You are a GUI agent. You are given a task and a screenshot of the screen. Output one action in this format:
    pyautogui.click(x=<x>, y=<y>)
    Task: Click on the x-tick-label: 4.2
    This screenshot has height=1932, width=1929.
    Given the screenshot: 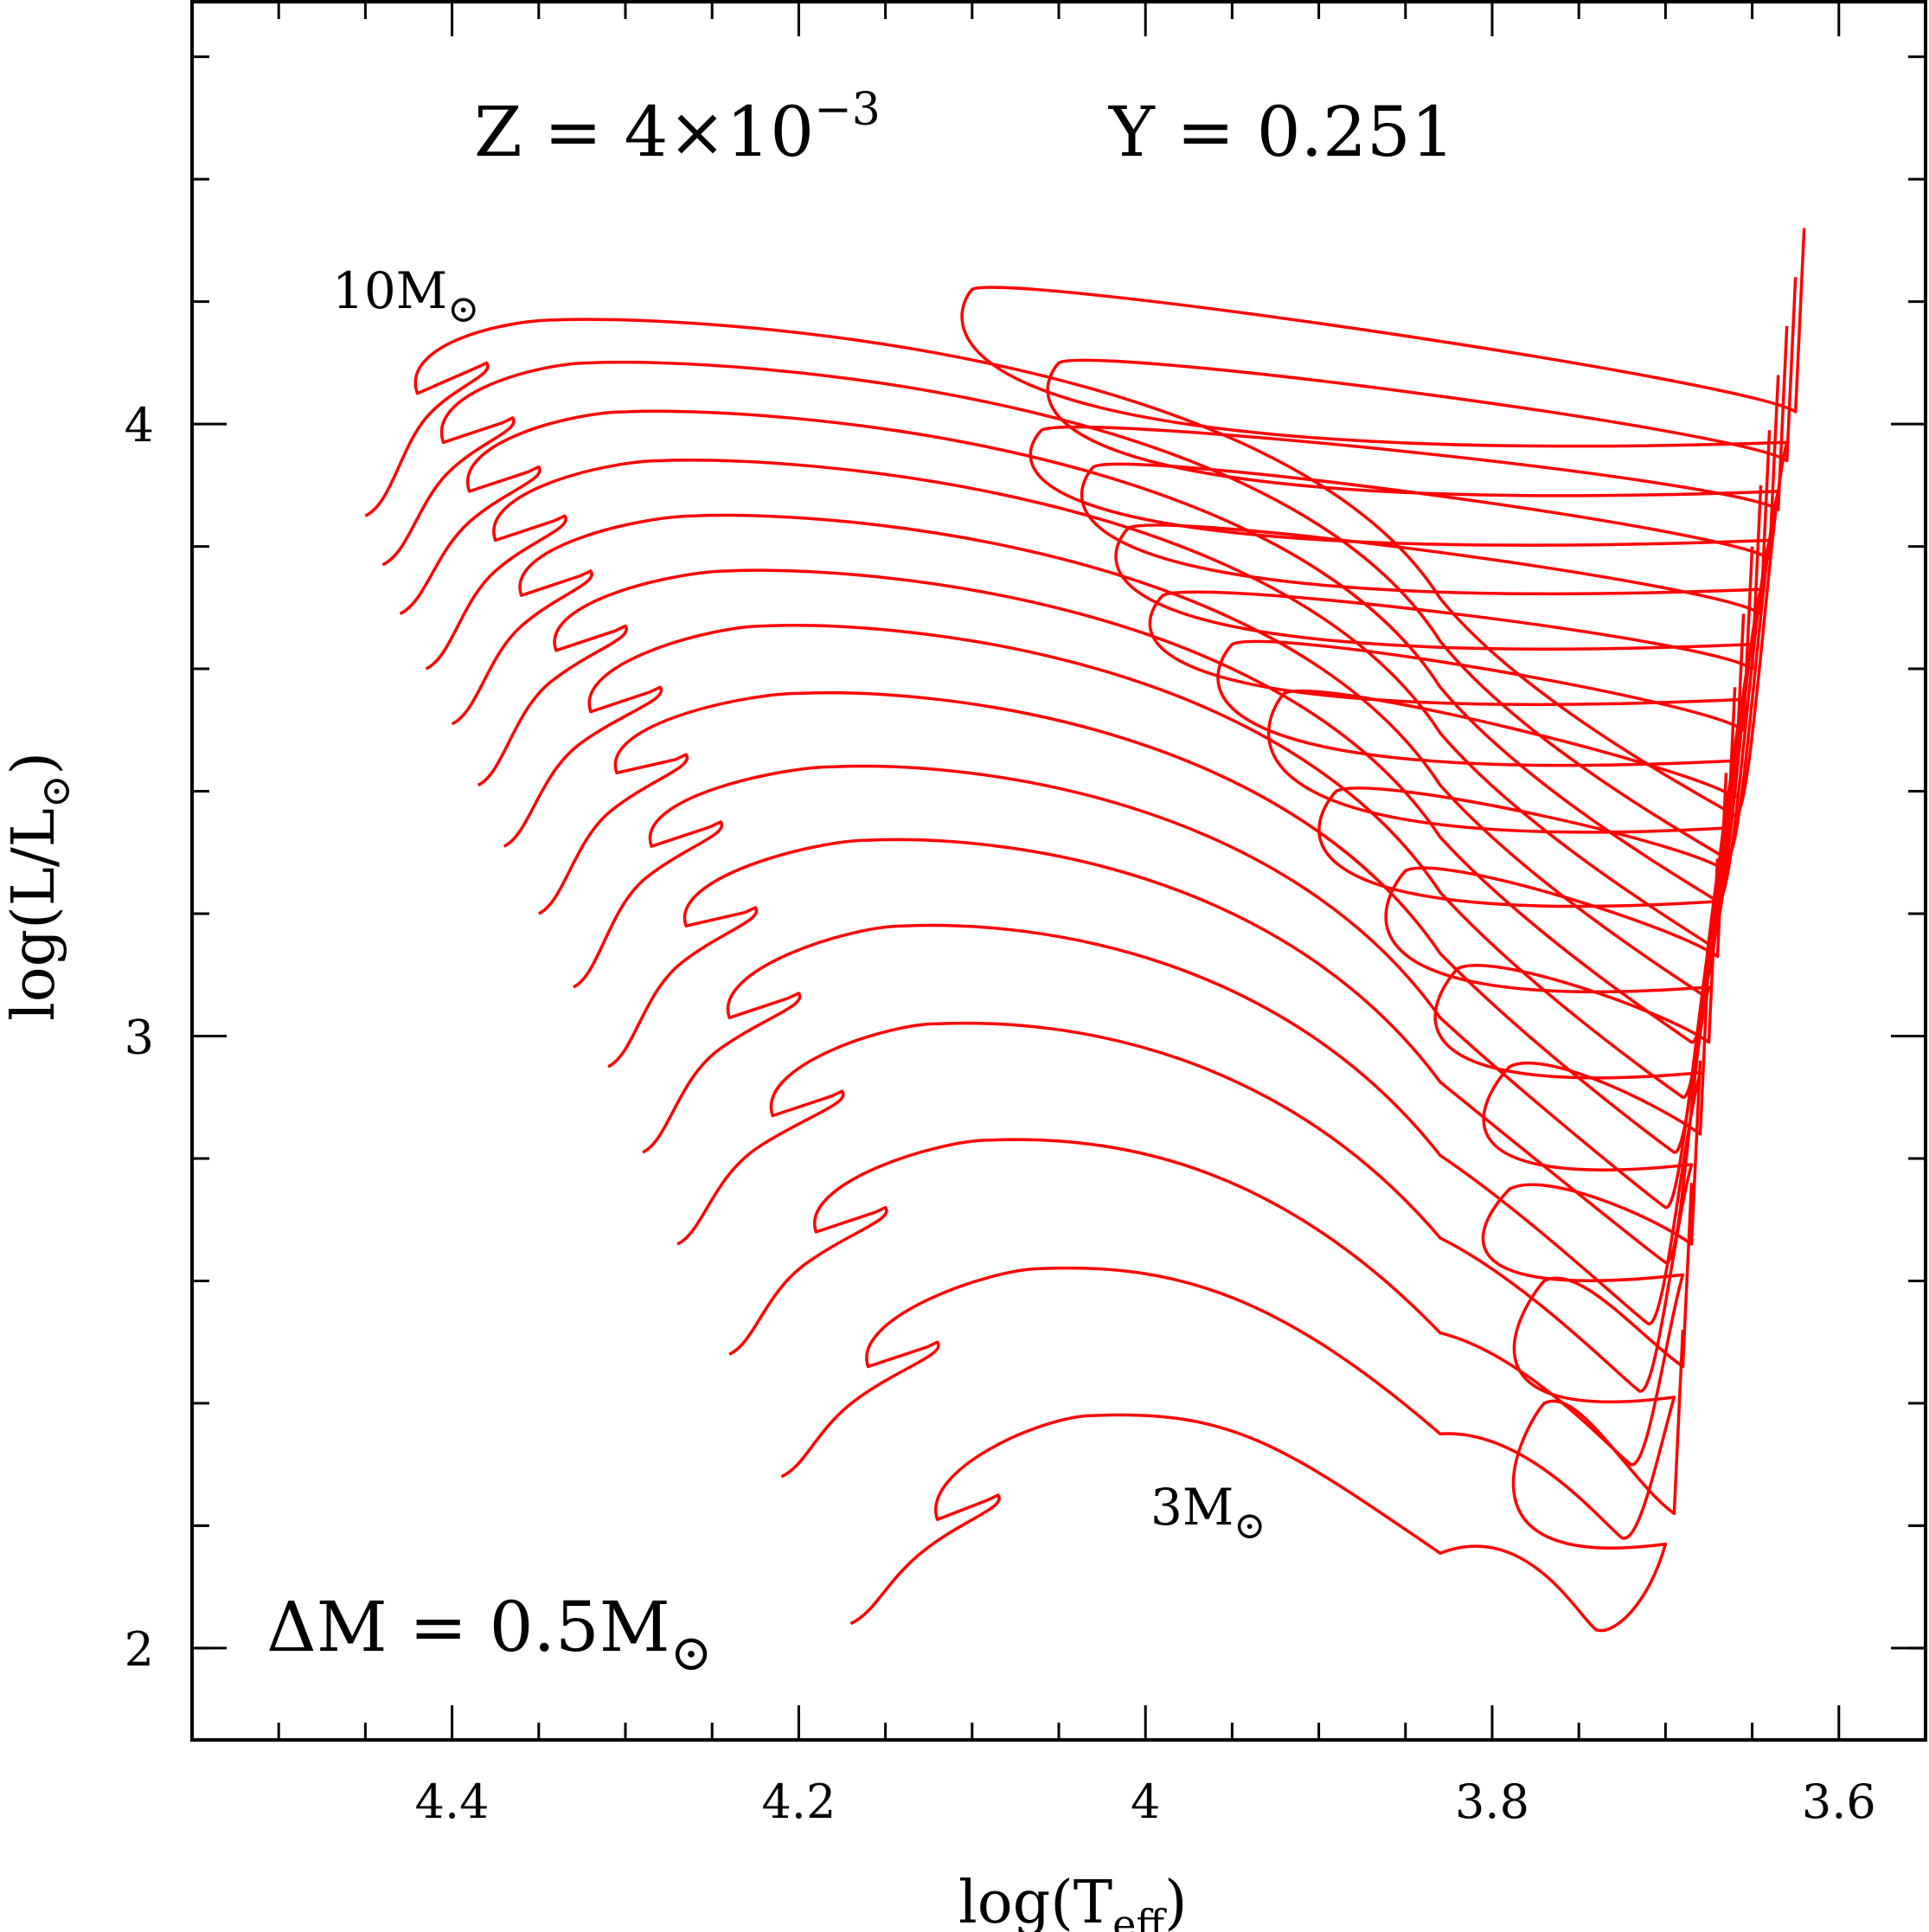 What is the action you would take?
    pyautogui.click(x=798, y=1802)
    